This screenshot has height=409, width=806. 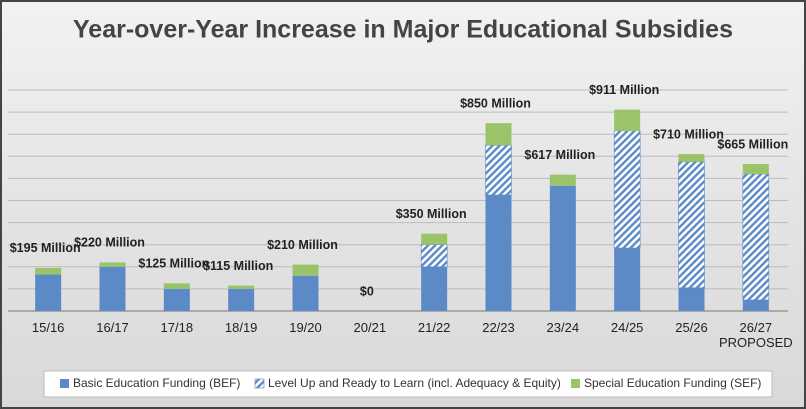 What do you see at coordinates (109, 243) in the screenshot?
I see `total-label: $220 Million` at bounding box center [109, 243].